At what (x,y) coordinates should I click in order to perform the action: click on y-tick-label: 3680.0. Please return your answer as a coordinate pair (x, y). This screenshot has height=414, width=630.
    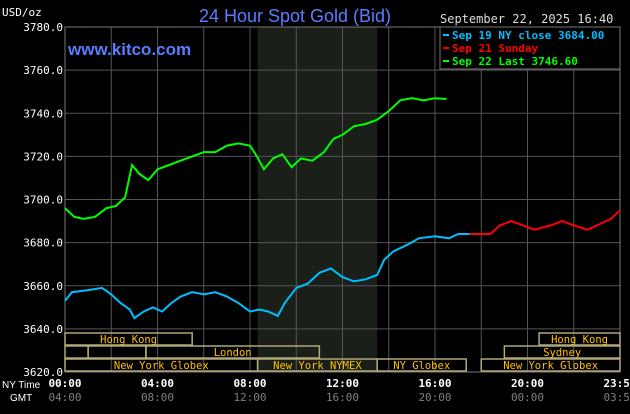
    Looking at the image, I should click on (43, 243).